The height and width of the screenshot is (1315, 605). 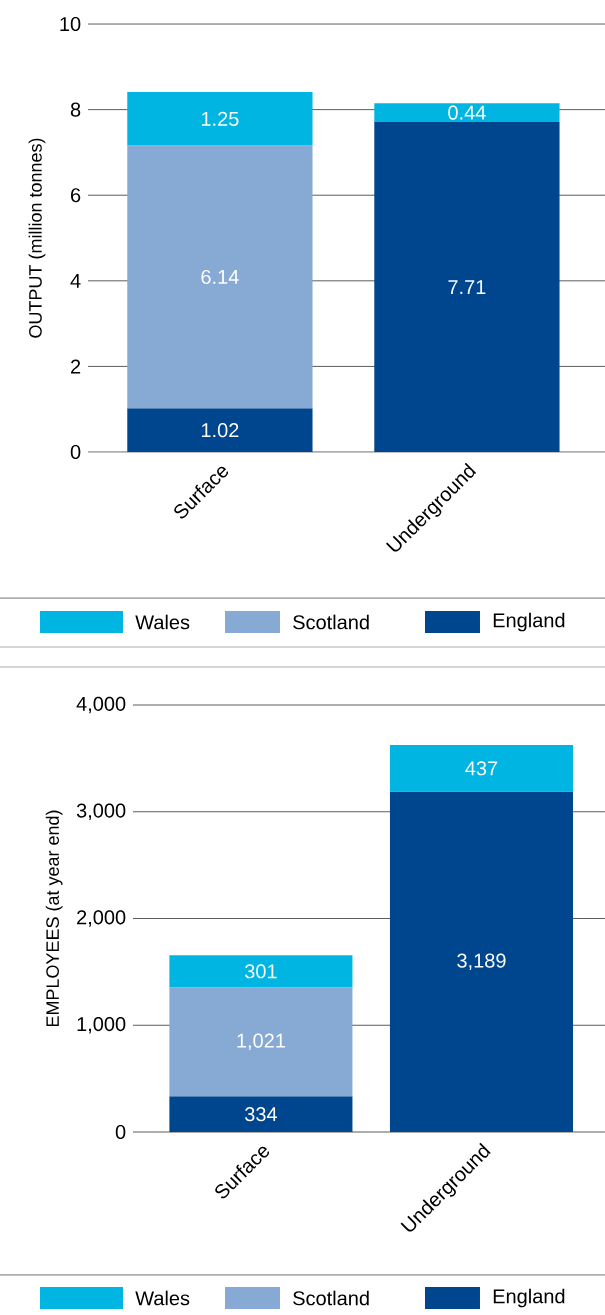 What do you see at coordinates (101, 812) in the screenshot?
I see `y-tick-label: 3,000` at bounding box center [101, 812].